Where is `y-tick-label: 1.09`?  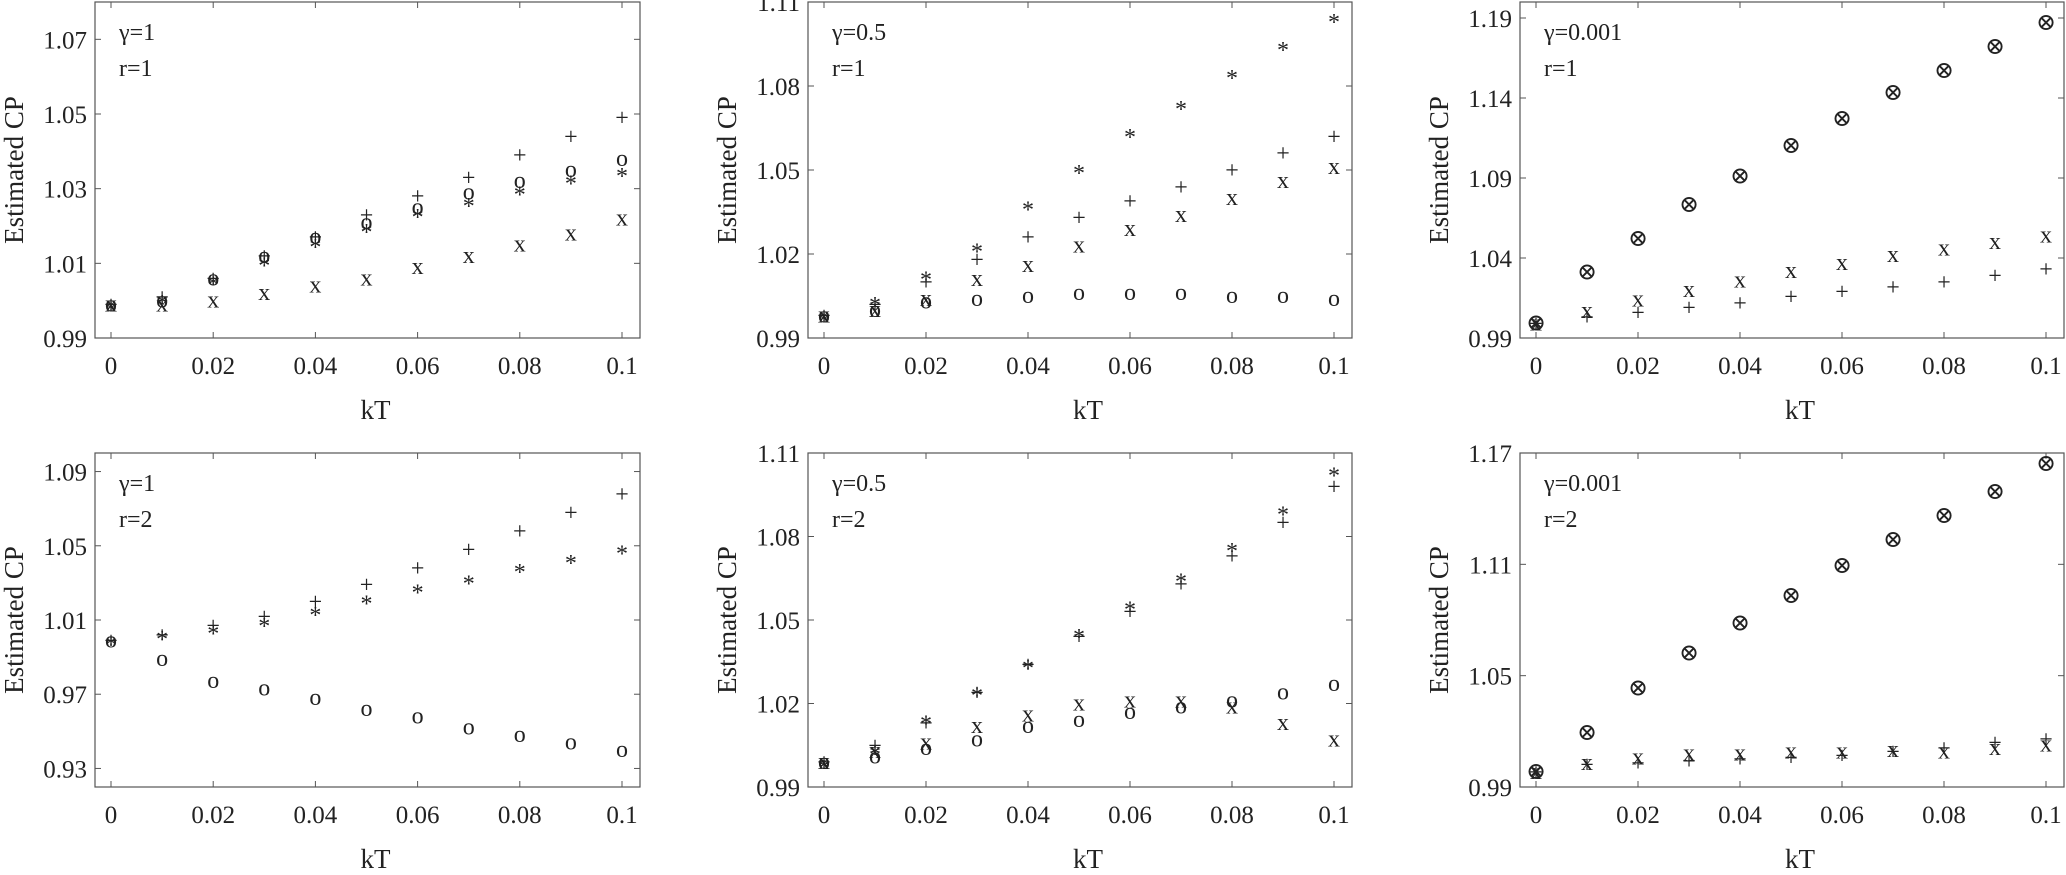
y-tick-label: 1.09 is located at coordinates (65, 473).